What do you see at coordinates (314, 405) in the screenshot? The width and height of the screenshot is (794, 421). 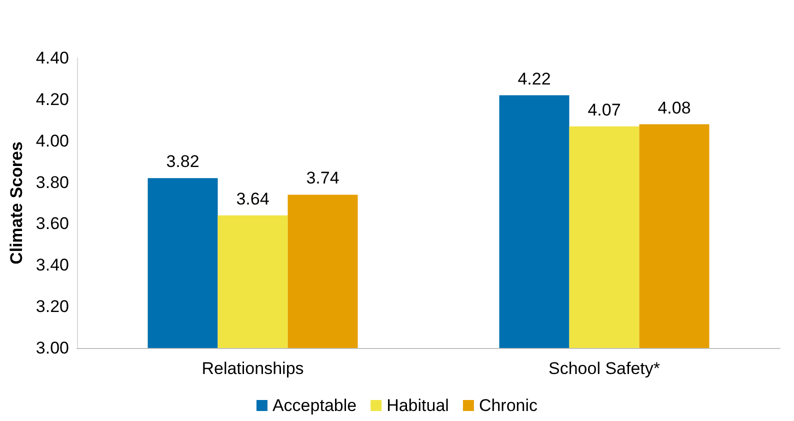 I see `legend-label: Acceptable` at bounding box center [314, 405].